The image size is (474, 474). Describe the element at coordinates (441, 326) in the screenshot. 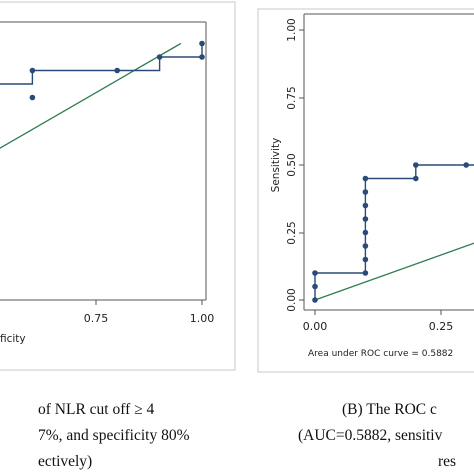

I see `right-x-tick-label: 0.25` at that location.